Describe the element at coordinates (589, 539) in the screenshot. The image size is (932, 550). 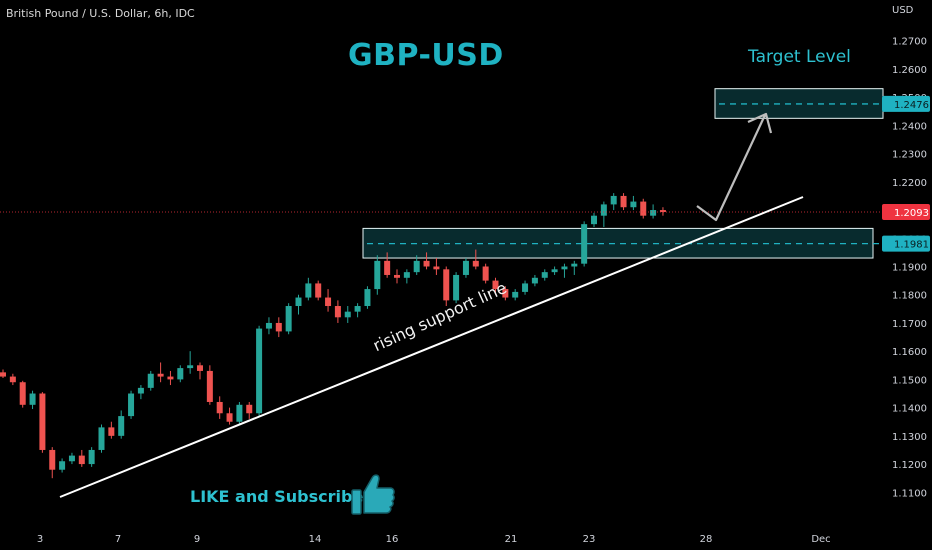
I see `time-tick-label: 23` at that location.